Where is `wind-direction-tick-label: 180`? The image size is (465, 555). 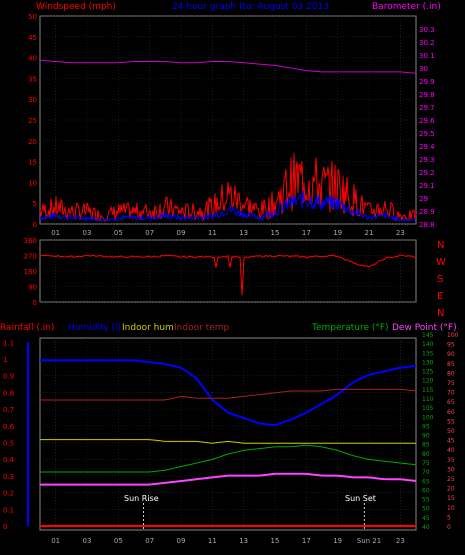
wind-direction-tick-label: 180 is located at coordinates (30, 272).